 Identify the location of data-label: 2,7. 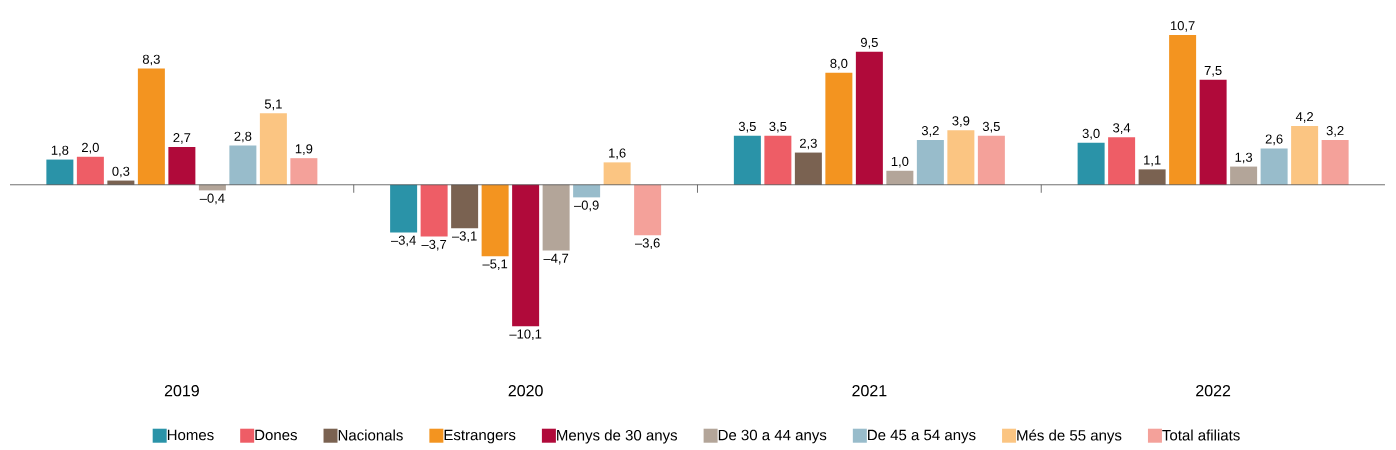
(182, 138).